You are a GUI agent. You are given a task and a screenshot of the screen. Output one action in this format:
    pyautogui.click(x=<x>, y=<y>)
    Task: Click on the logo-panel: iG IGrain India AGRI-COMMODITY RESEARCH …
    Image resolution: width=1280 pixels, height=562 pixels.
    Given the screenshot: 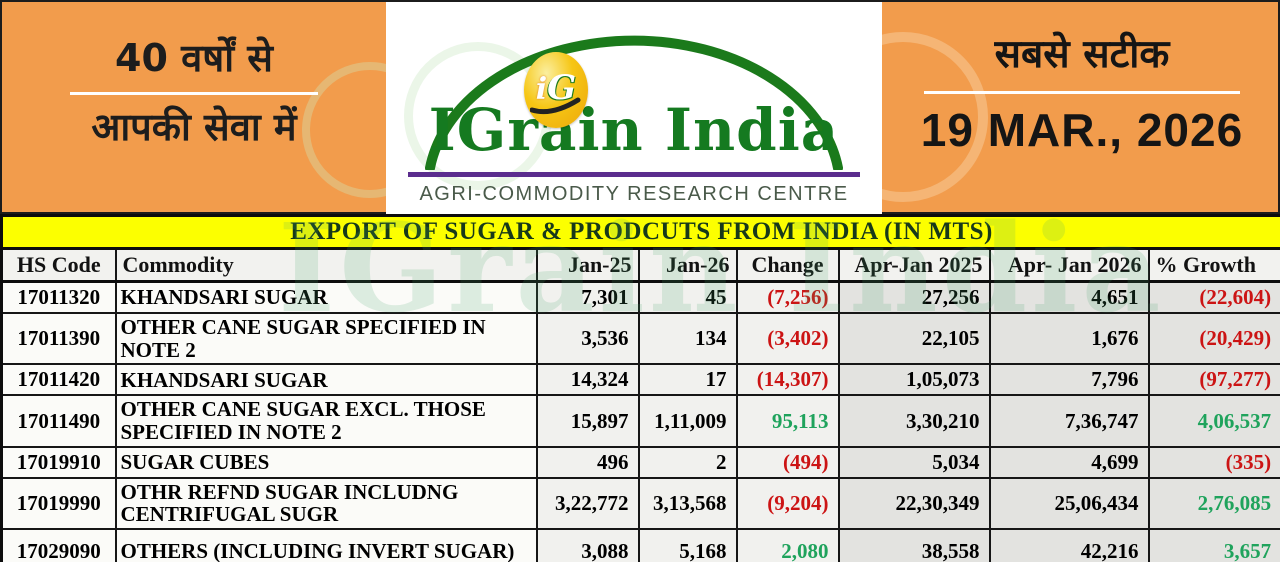 What is the action you would take?
    pyautogui.click(x=634, y=108)
    